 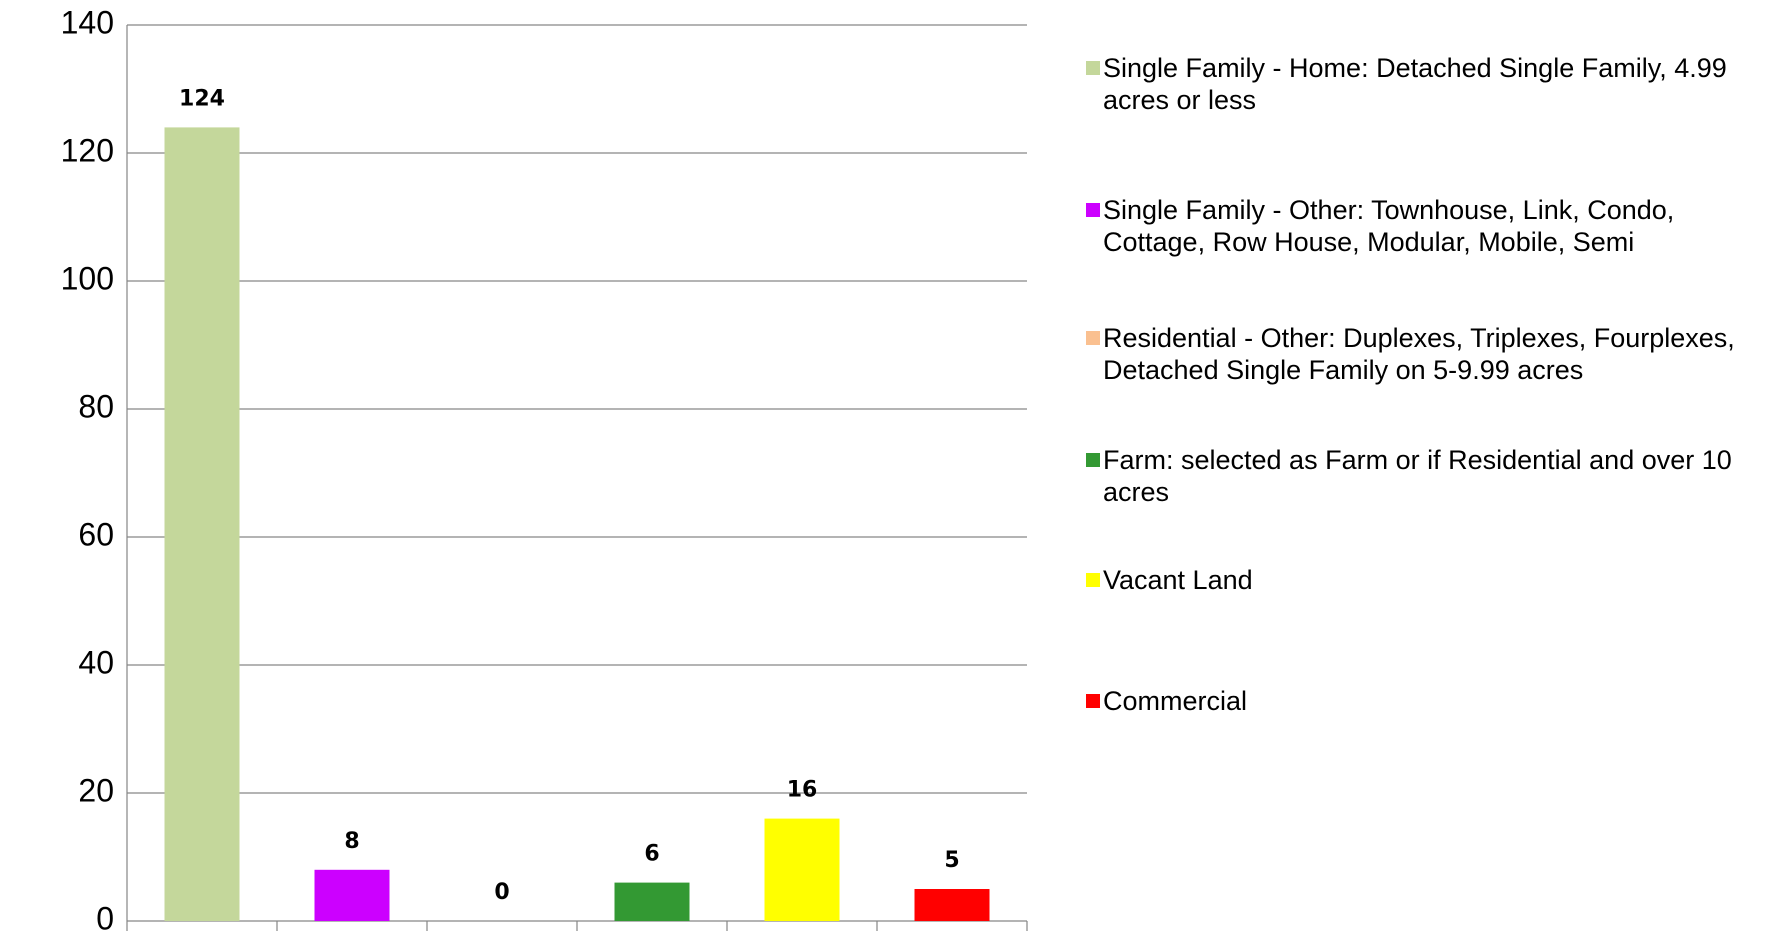 I want to click on data-label: 6, so click(x=651, y=854).